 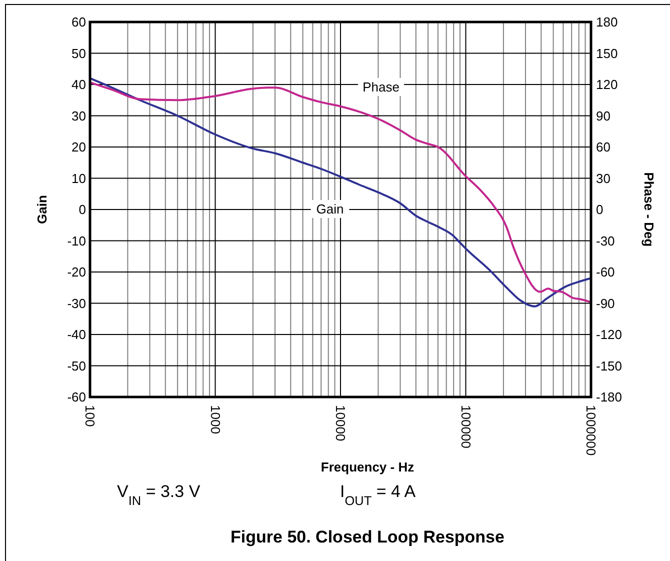 What do you see at coordinates (79, 84) in the screenshot?
I see `y-tick-label: 40` at bounding box center [79, 84].